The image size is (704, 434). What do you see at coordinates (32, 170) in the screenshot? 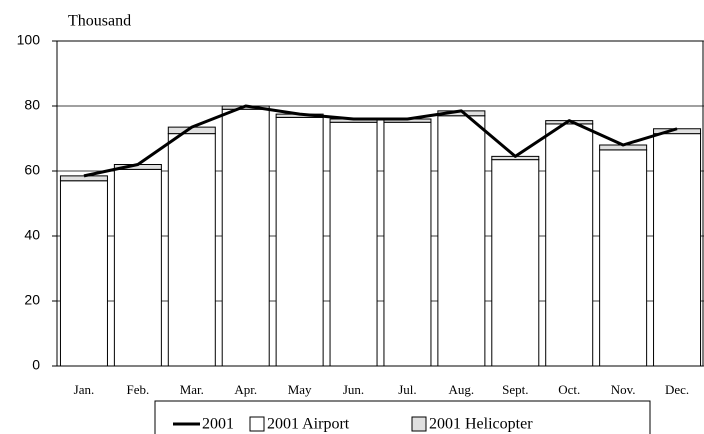
I see `y-tick-label: 60` at bounding box center [32, 170].